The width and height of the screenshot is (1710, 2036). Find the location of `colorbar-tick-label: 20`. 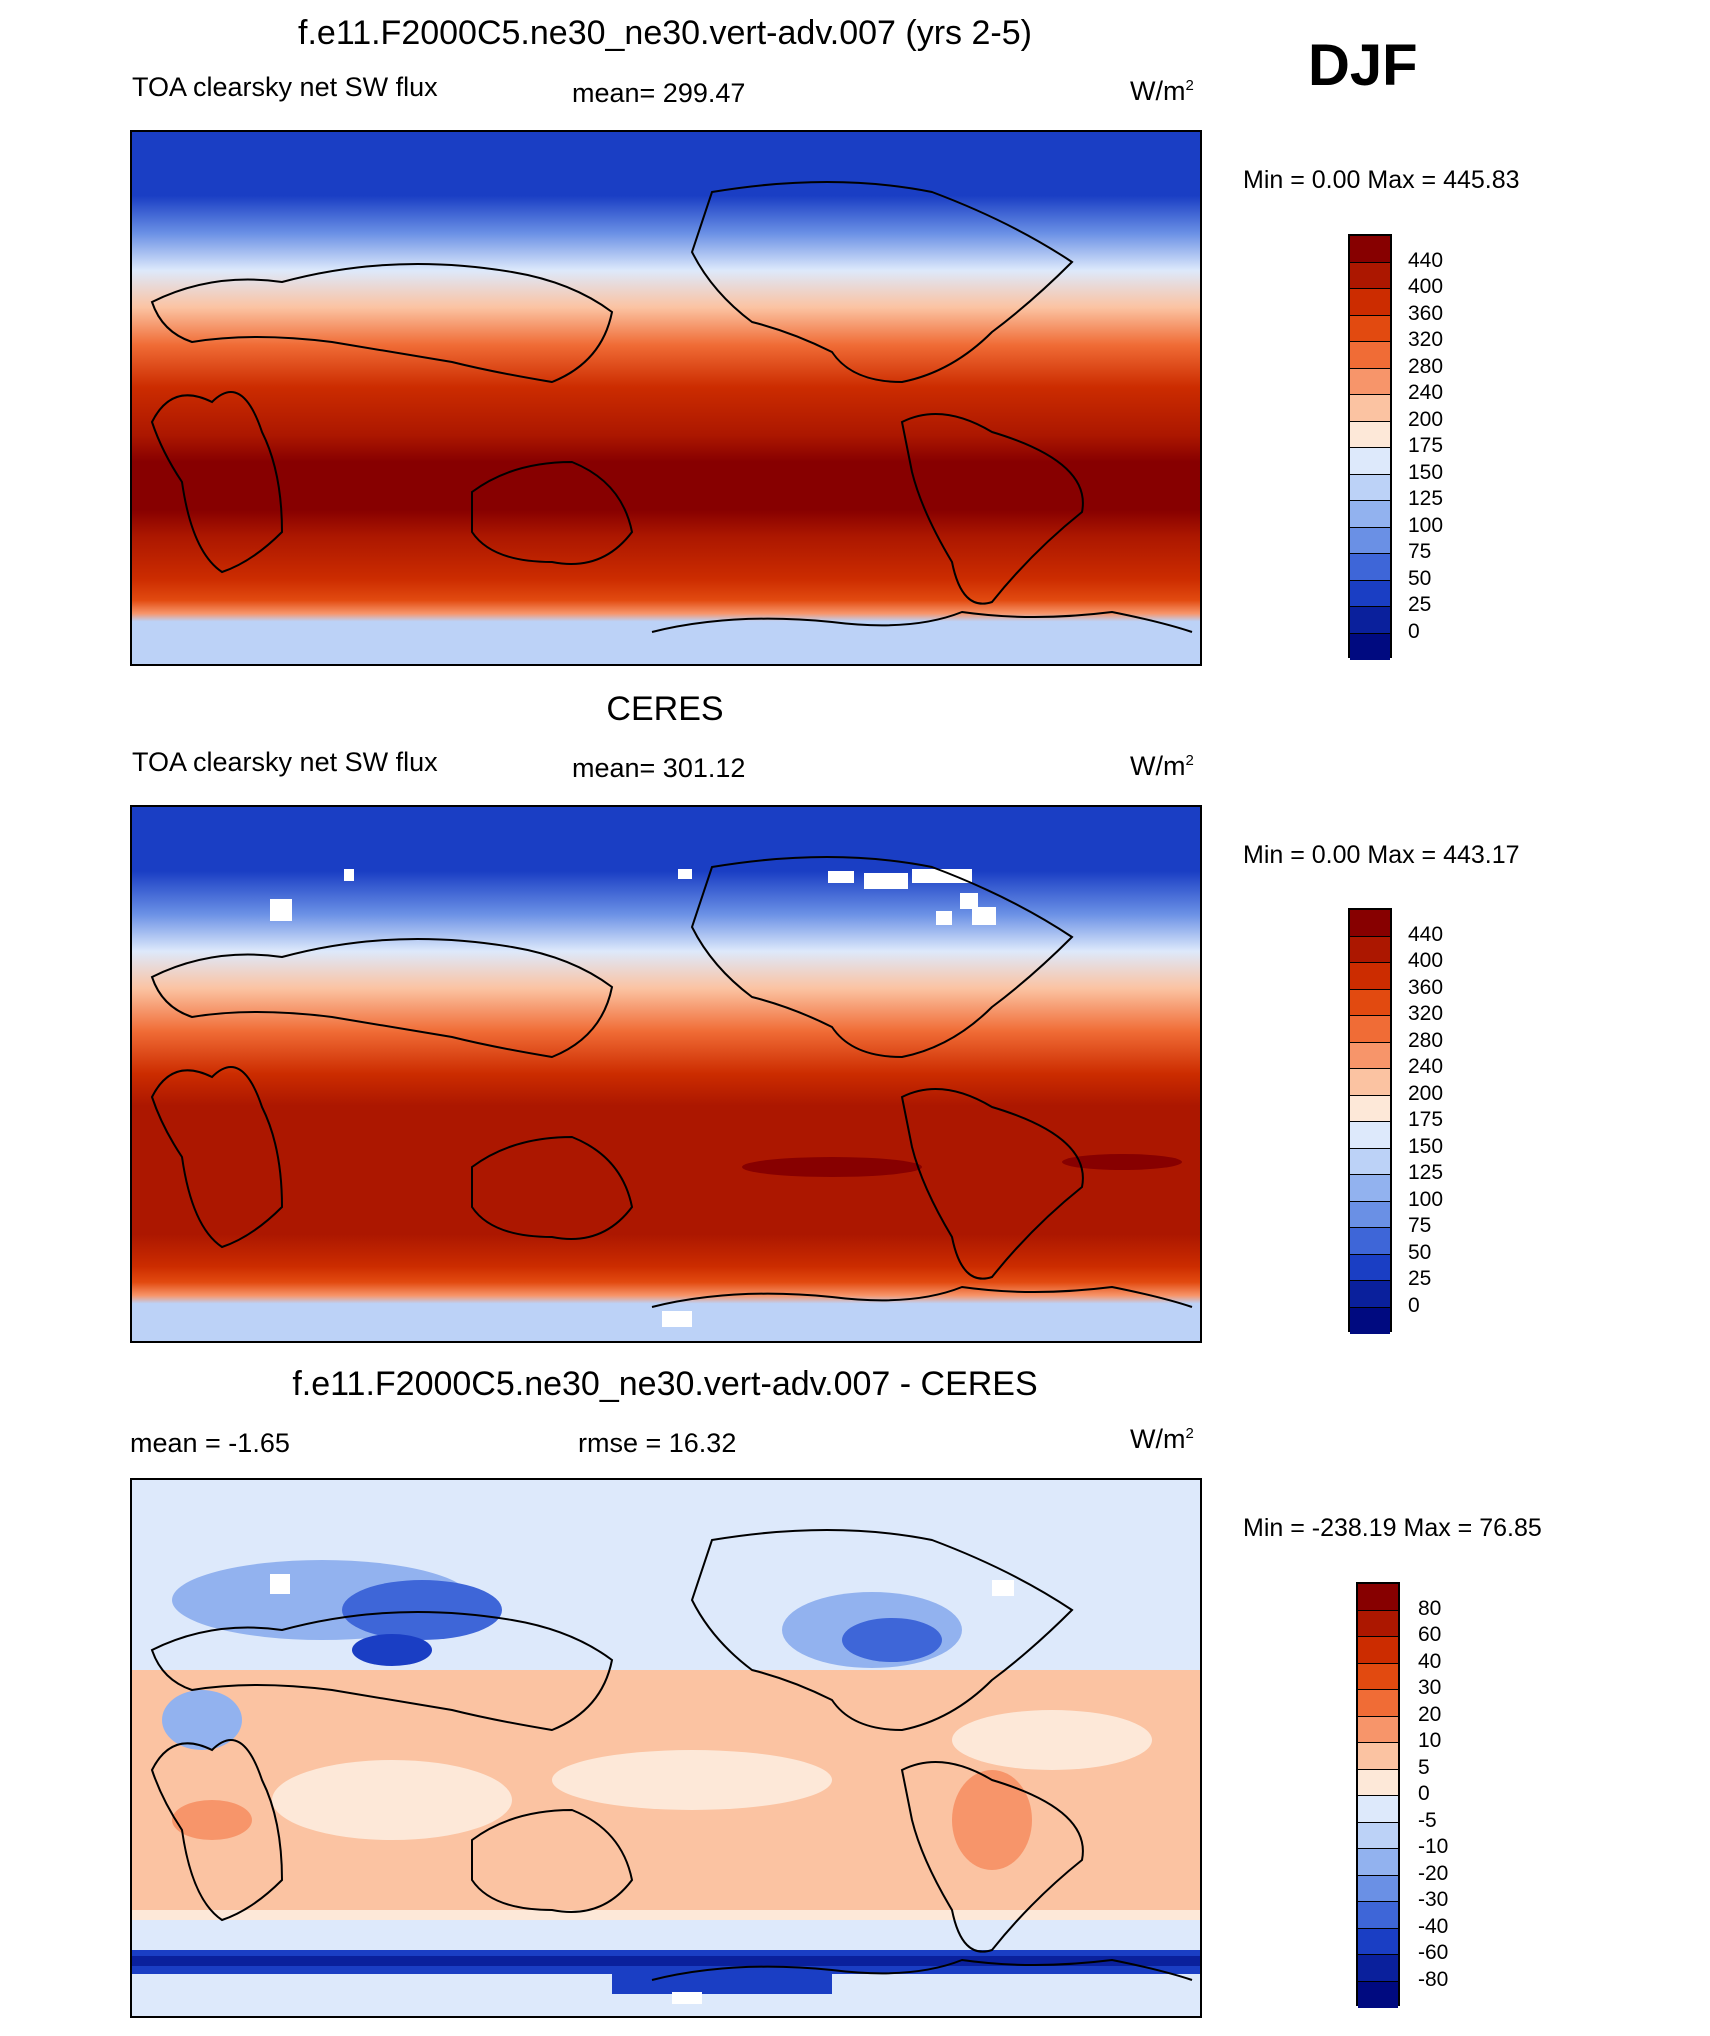

colorbar-tick-label: 20 is located at coordinates (1430, 1714).